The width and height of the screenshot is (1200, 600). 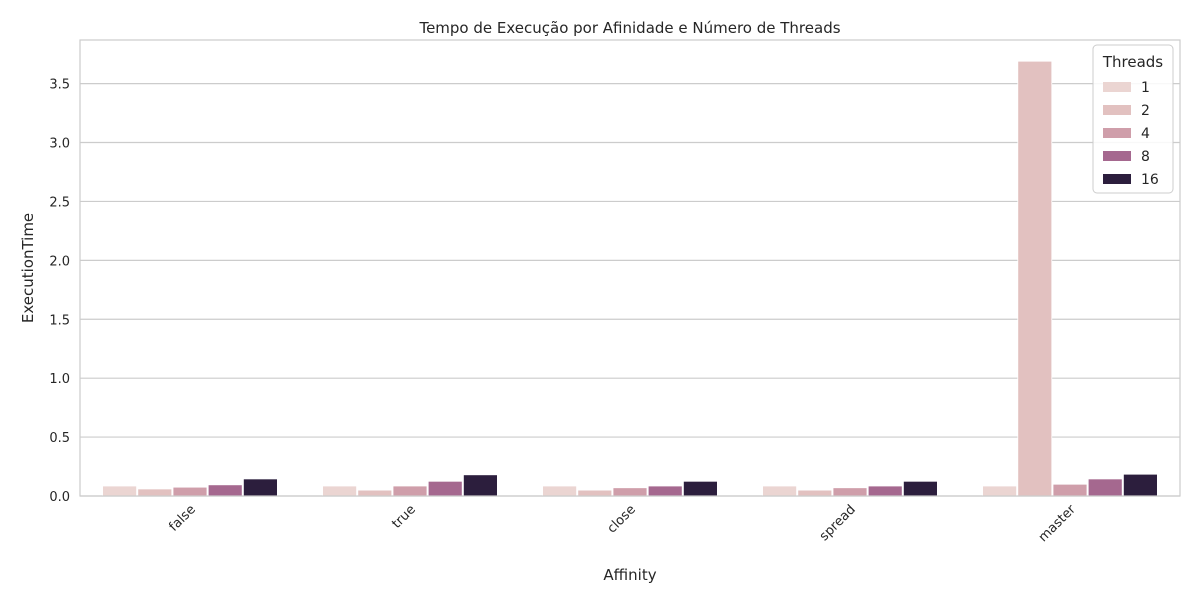 What do you see at coordinates (1145, 111) in the screenshot?
I see `legend-label: 2` at bounding box center [1145, 111].